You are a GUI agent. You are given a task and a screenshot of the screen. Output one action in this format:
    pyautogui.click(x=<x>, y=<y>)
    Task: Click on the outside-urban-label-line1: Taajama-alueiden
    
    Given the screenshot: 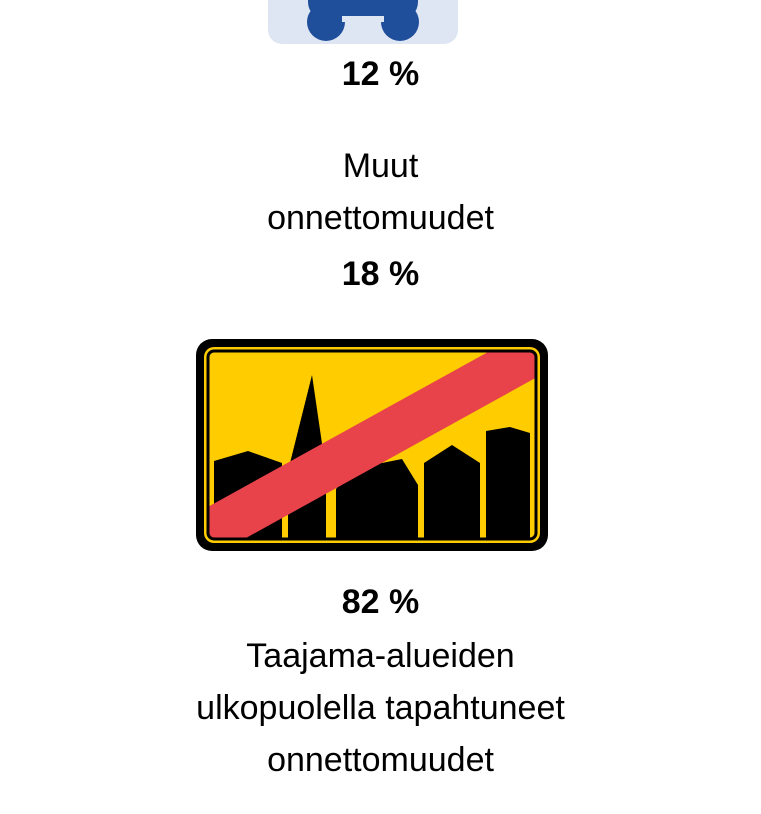 What is the action you would take?
    pyautogui.click(x=380, y=656)
    